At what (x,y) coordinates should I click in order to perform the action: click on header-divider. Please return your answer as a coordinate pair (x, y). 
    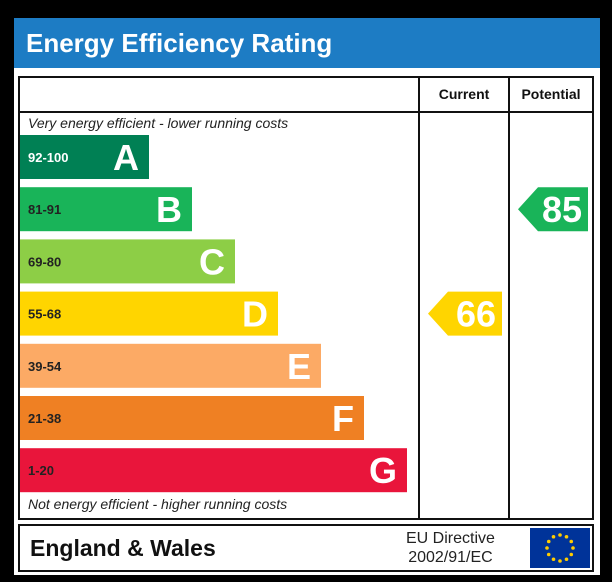
    Looking at the image, I should click on (306, 112).